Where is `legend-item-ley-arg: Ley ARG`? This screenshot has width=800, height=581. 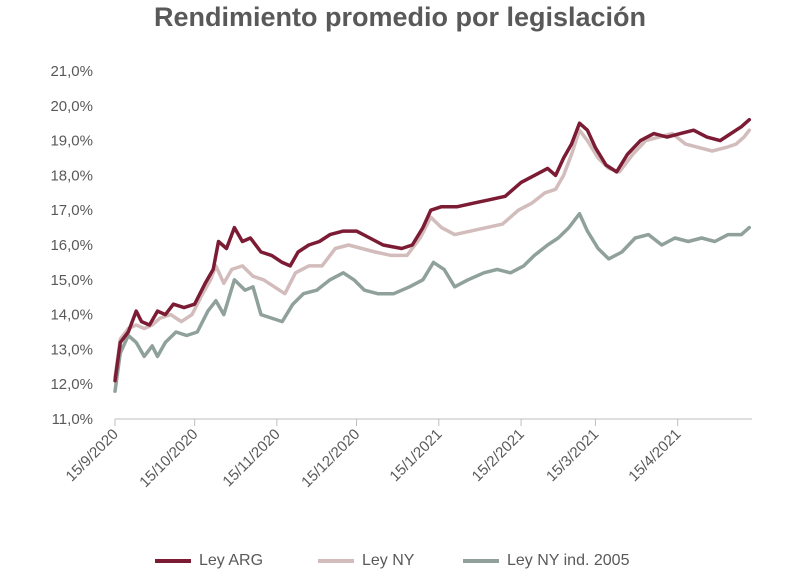 legend-item-ley-arg: Ley ARG is located at coordinates (209, 561).